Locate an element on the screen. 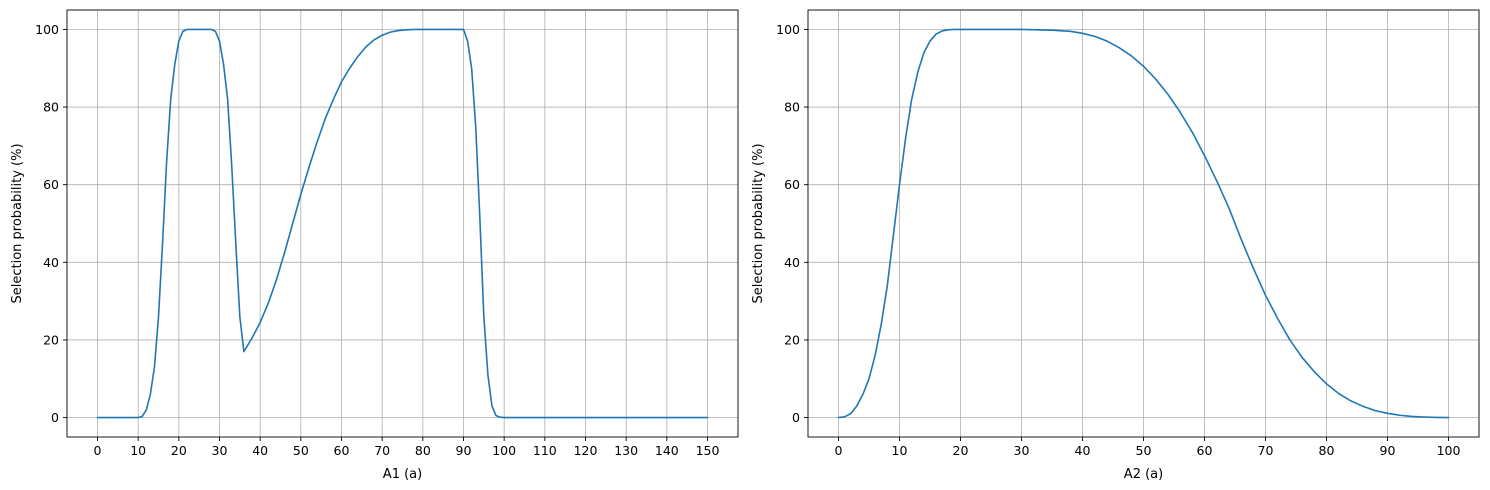 The width and height of the screenshot is (1490, 490). chart1-y-axis-label: Selection probability (%) is located at coordinates (17, 223).